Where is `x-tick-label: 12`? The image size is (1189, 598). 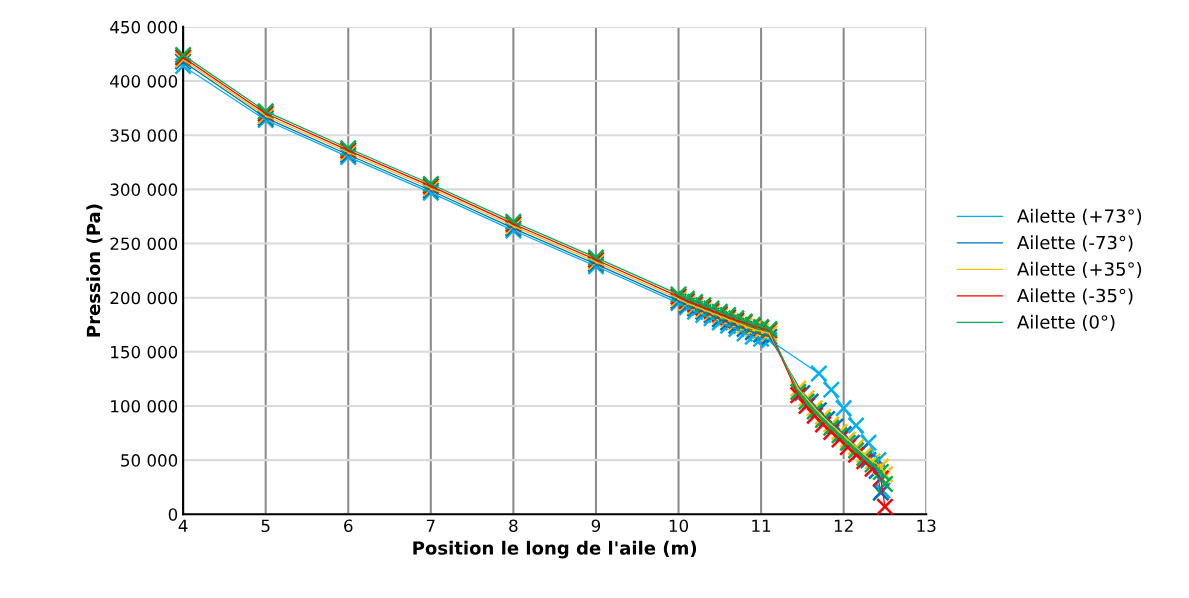 x-tick-label: 12 is located at coordinates (843, 525).